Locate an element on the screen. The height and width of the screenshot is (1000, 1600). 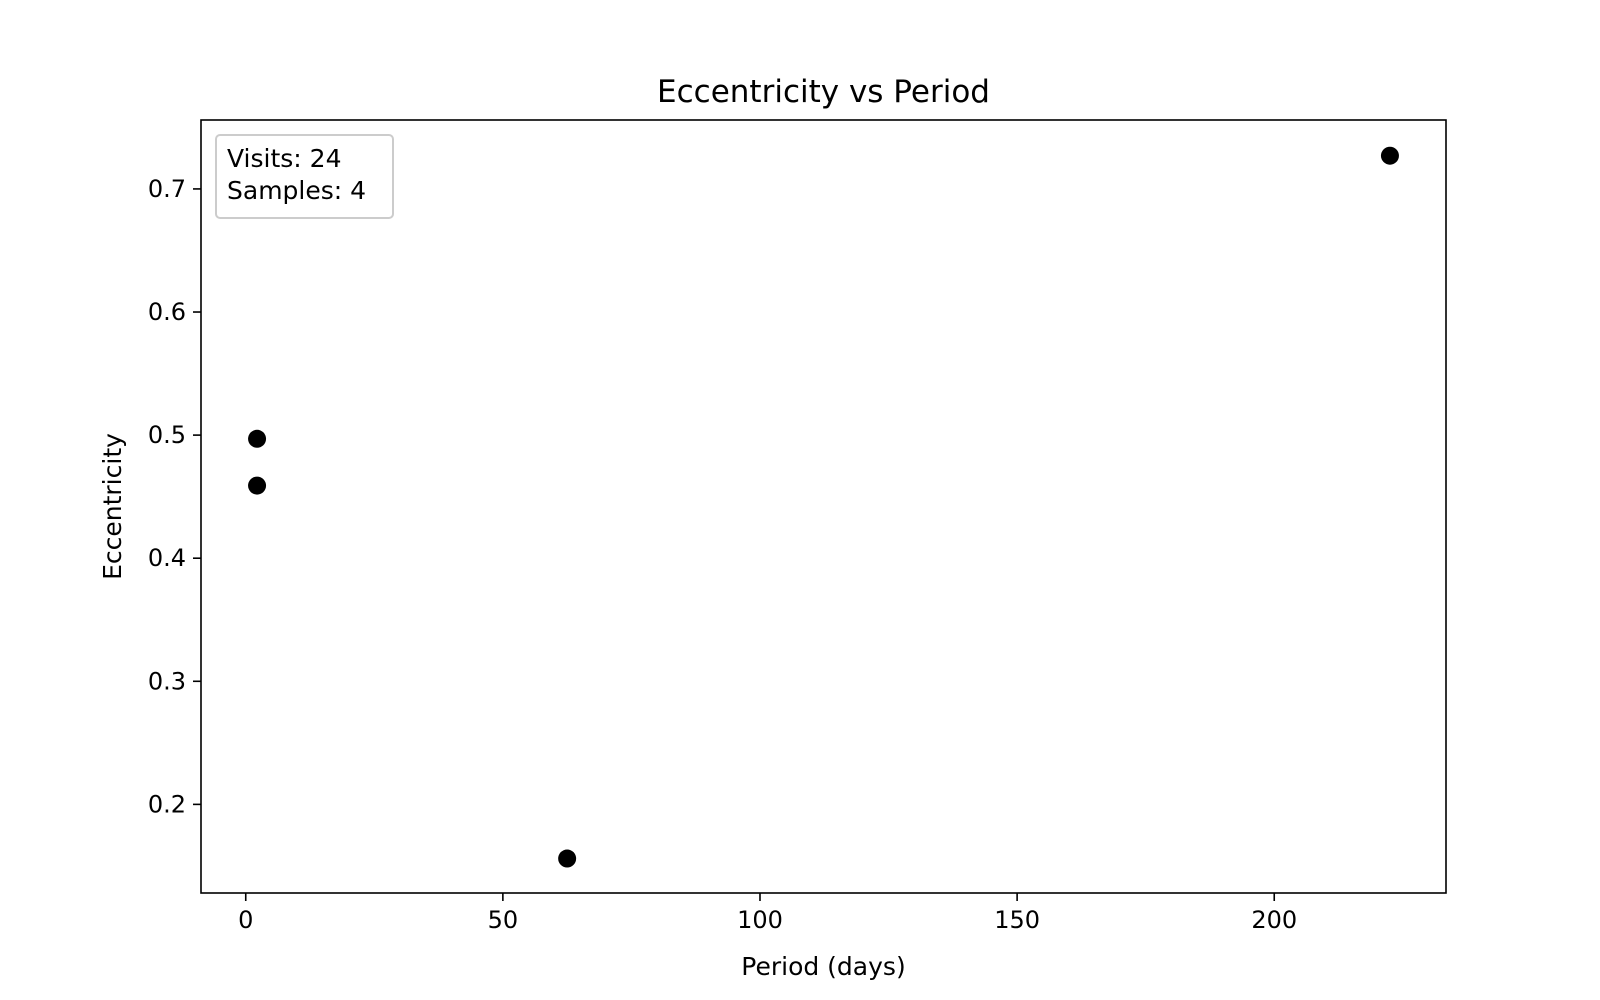
y-tick-label: 0.5 is located at coordinates (167, 435).